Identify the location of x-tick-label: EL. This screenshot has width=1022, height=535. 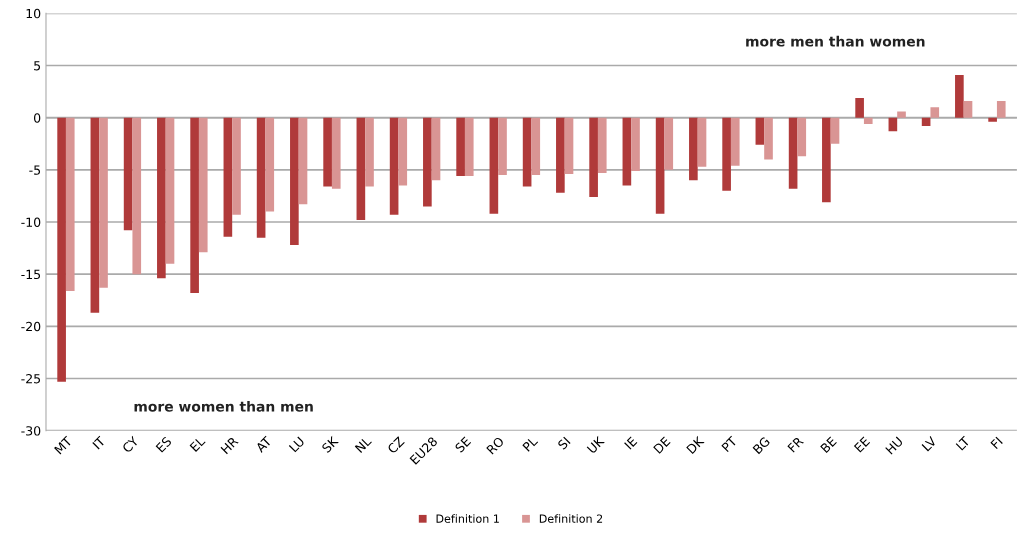
(197, 443).